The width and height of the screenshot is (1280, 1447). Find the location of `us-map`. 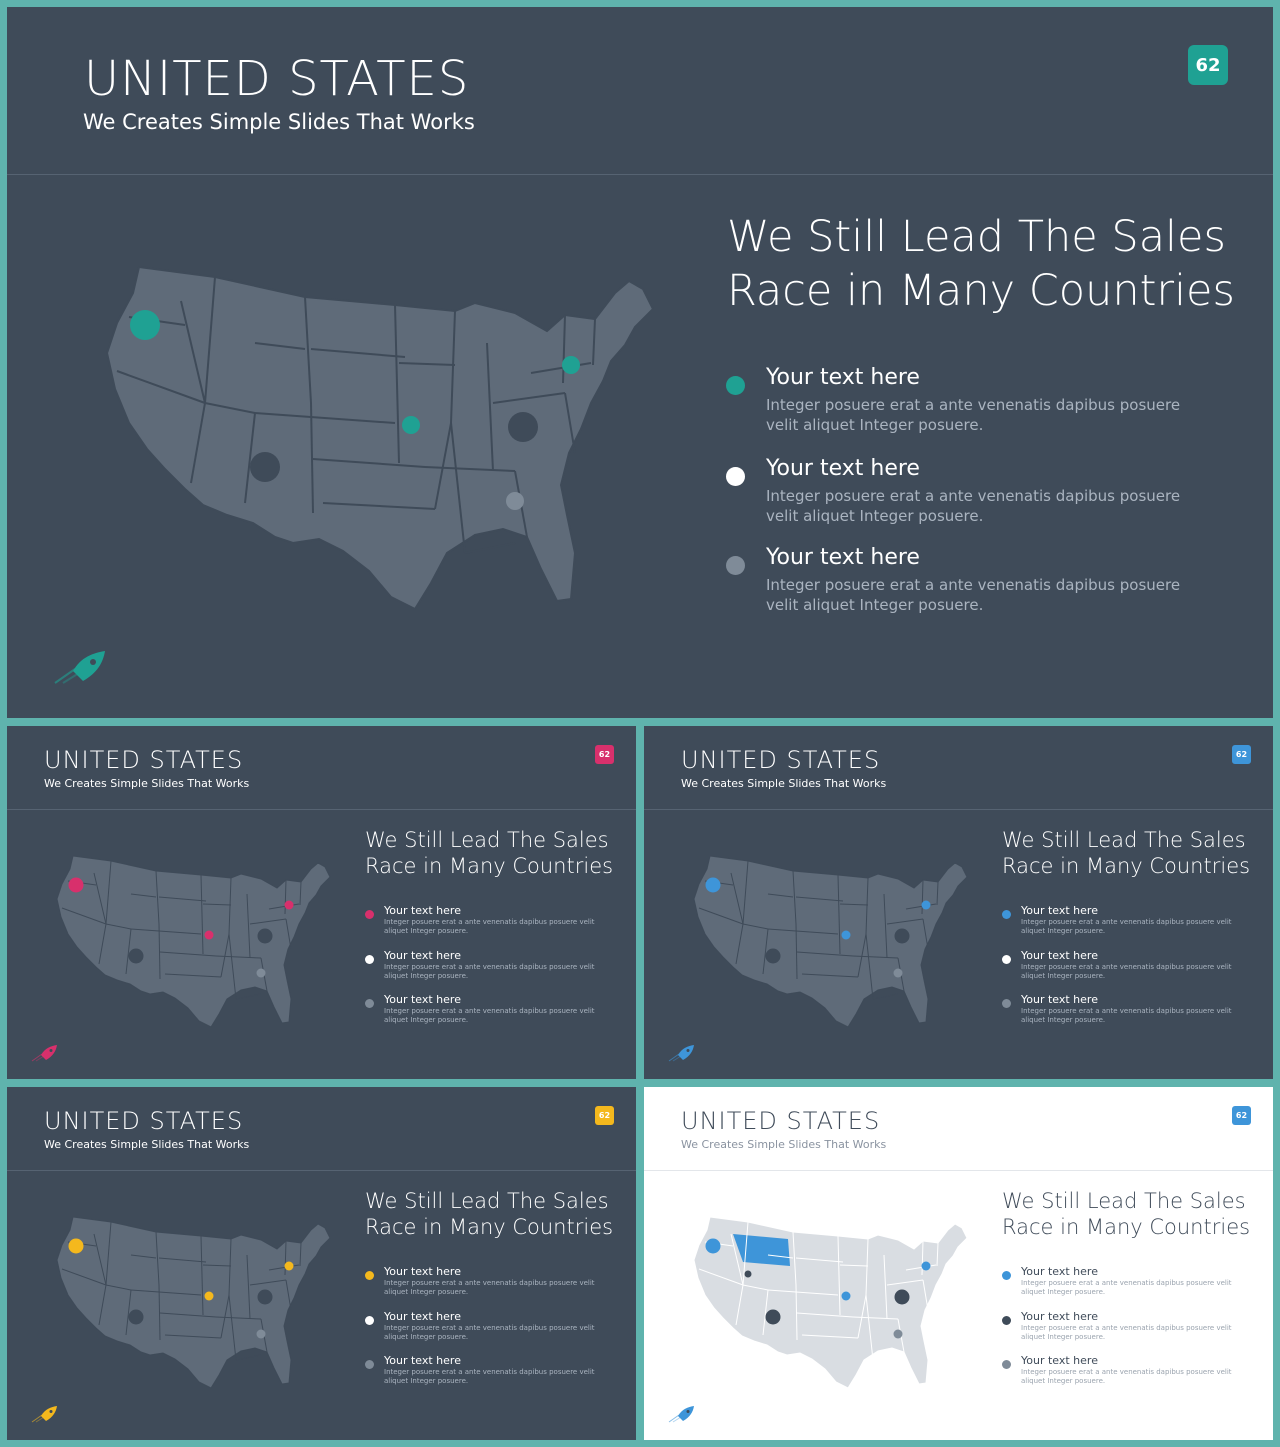

us-map is located at coordinates (830, 941).